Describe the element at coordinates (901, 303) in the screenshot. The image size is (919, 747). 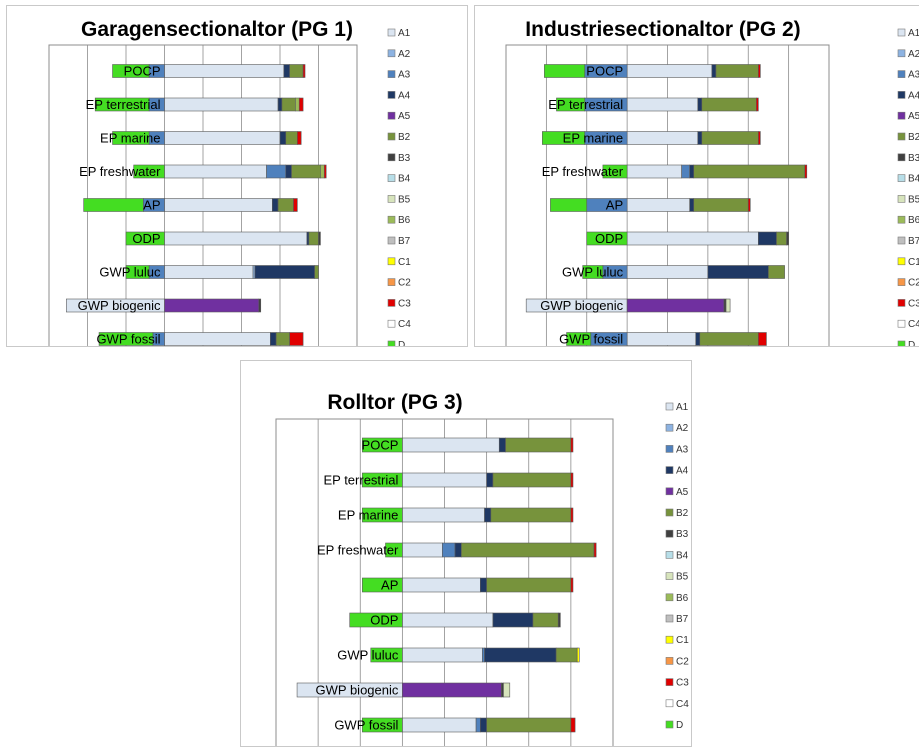
I see `legend-swatch-c3` at that location.